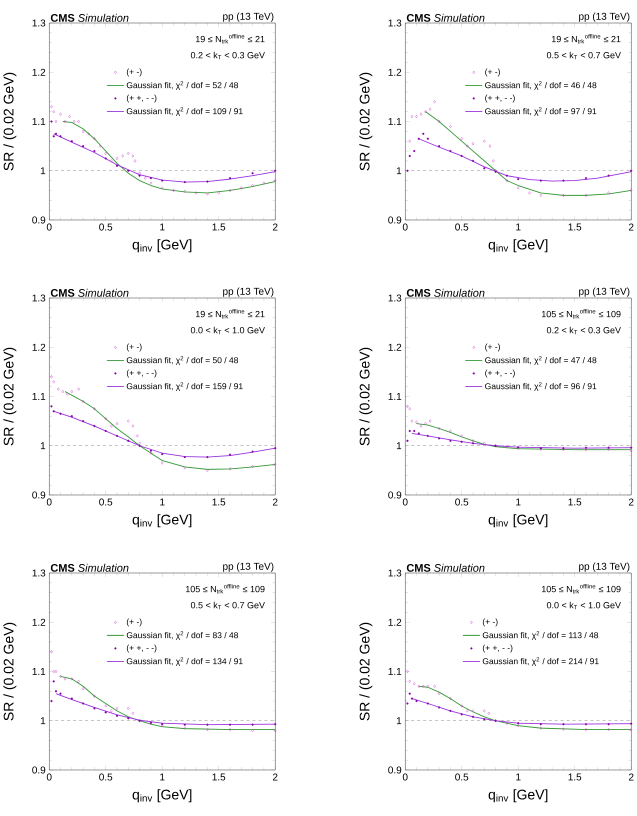 This screenshot has height=816, width=637. What do you see at coordinates (182, 85) in the screenshot?
I see `legend-label: Gaussian fit, χ$^{2}$ / dof = 52 / 48` at bounding box center [182, 85].